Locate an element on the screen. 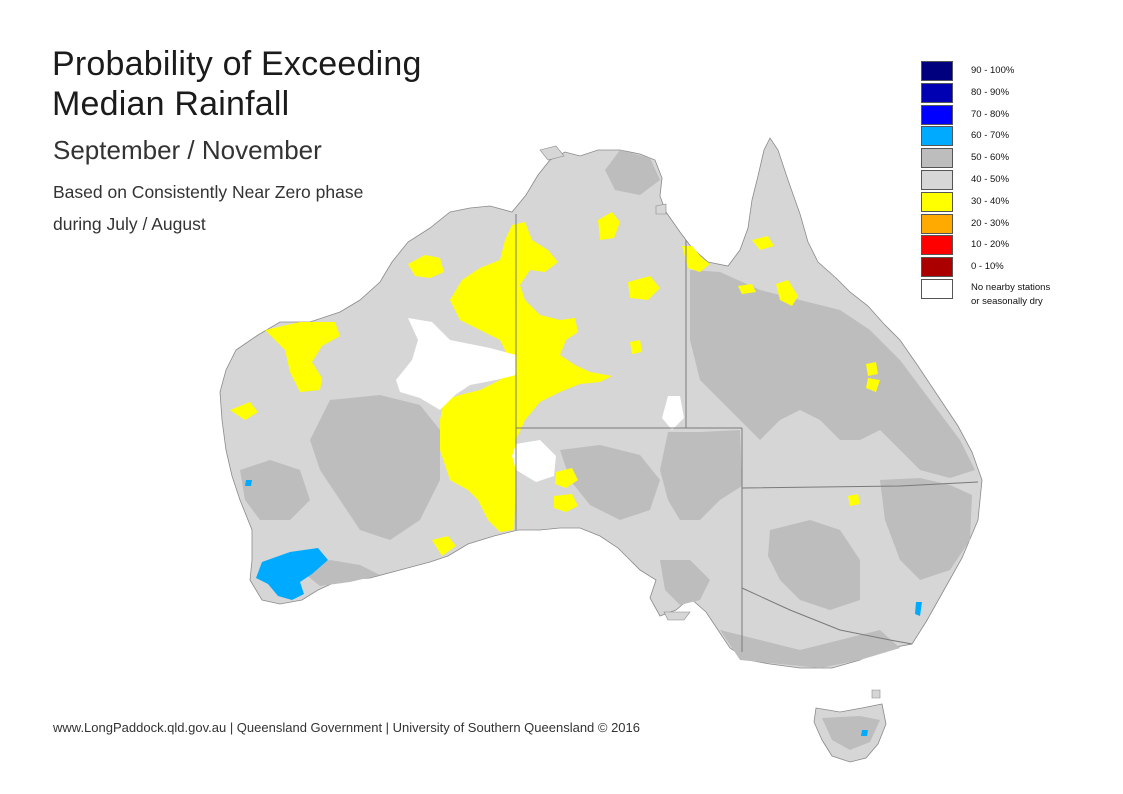 This screenshot has width=1123, height=794. legend-item: 30 - 40% is located at coordinates (1011, 202).